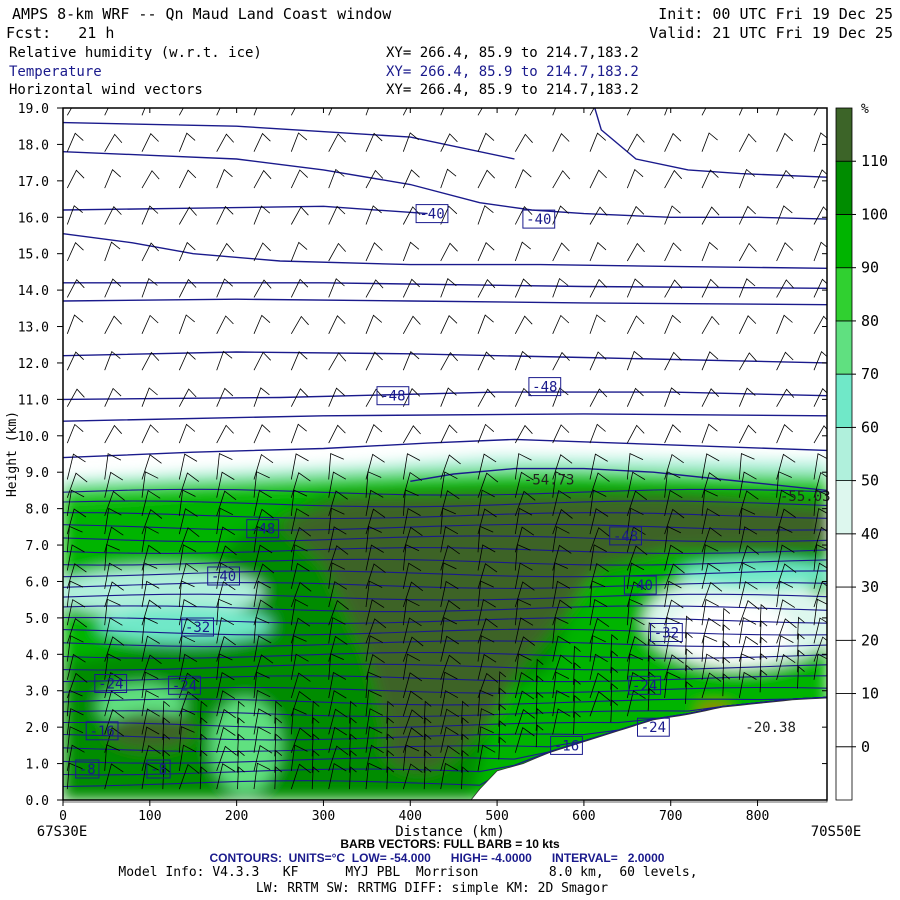 The image size is (900, 900). What do you see at coordinates (37, 510) in the screenshot?
I see `y-tick-label: 8.0` at bounding box center [37, 510].